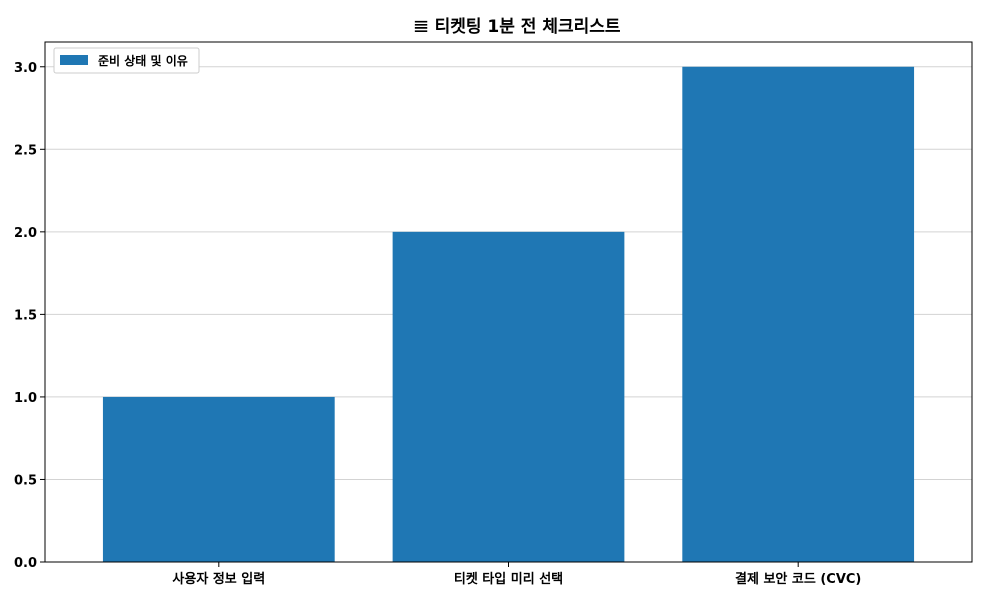 This screenshot has width=1000, height=600. I want to click on x-tick-label: 결제 보안 코드 (CVC), so click(798, 579).